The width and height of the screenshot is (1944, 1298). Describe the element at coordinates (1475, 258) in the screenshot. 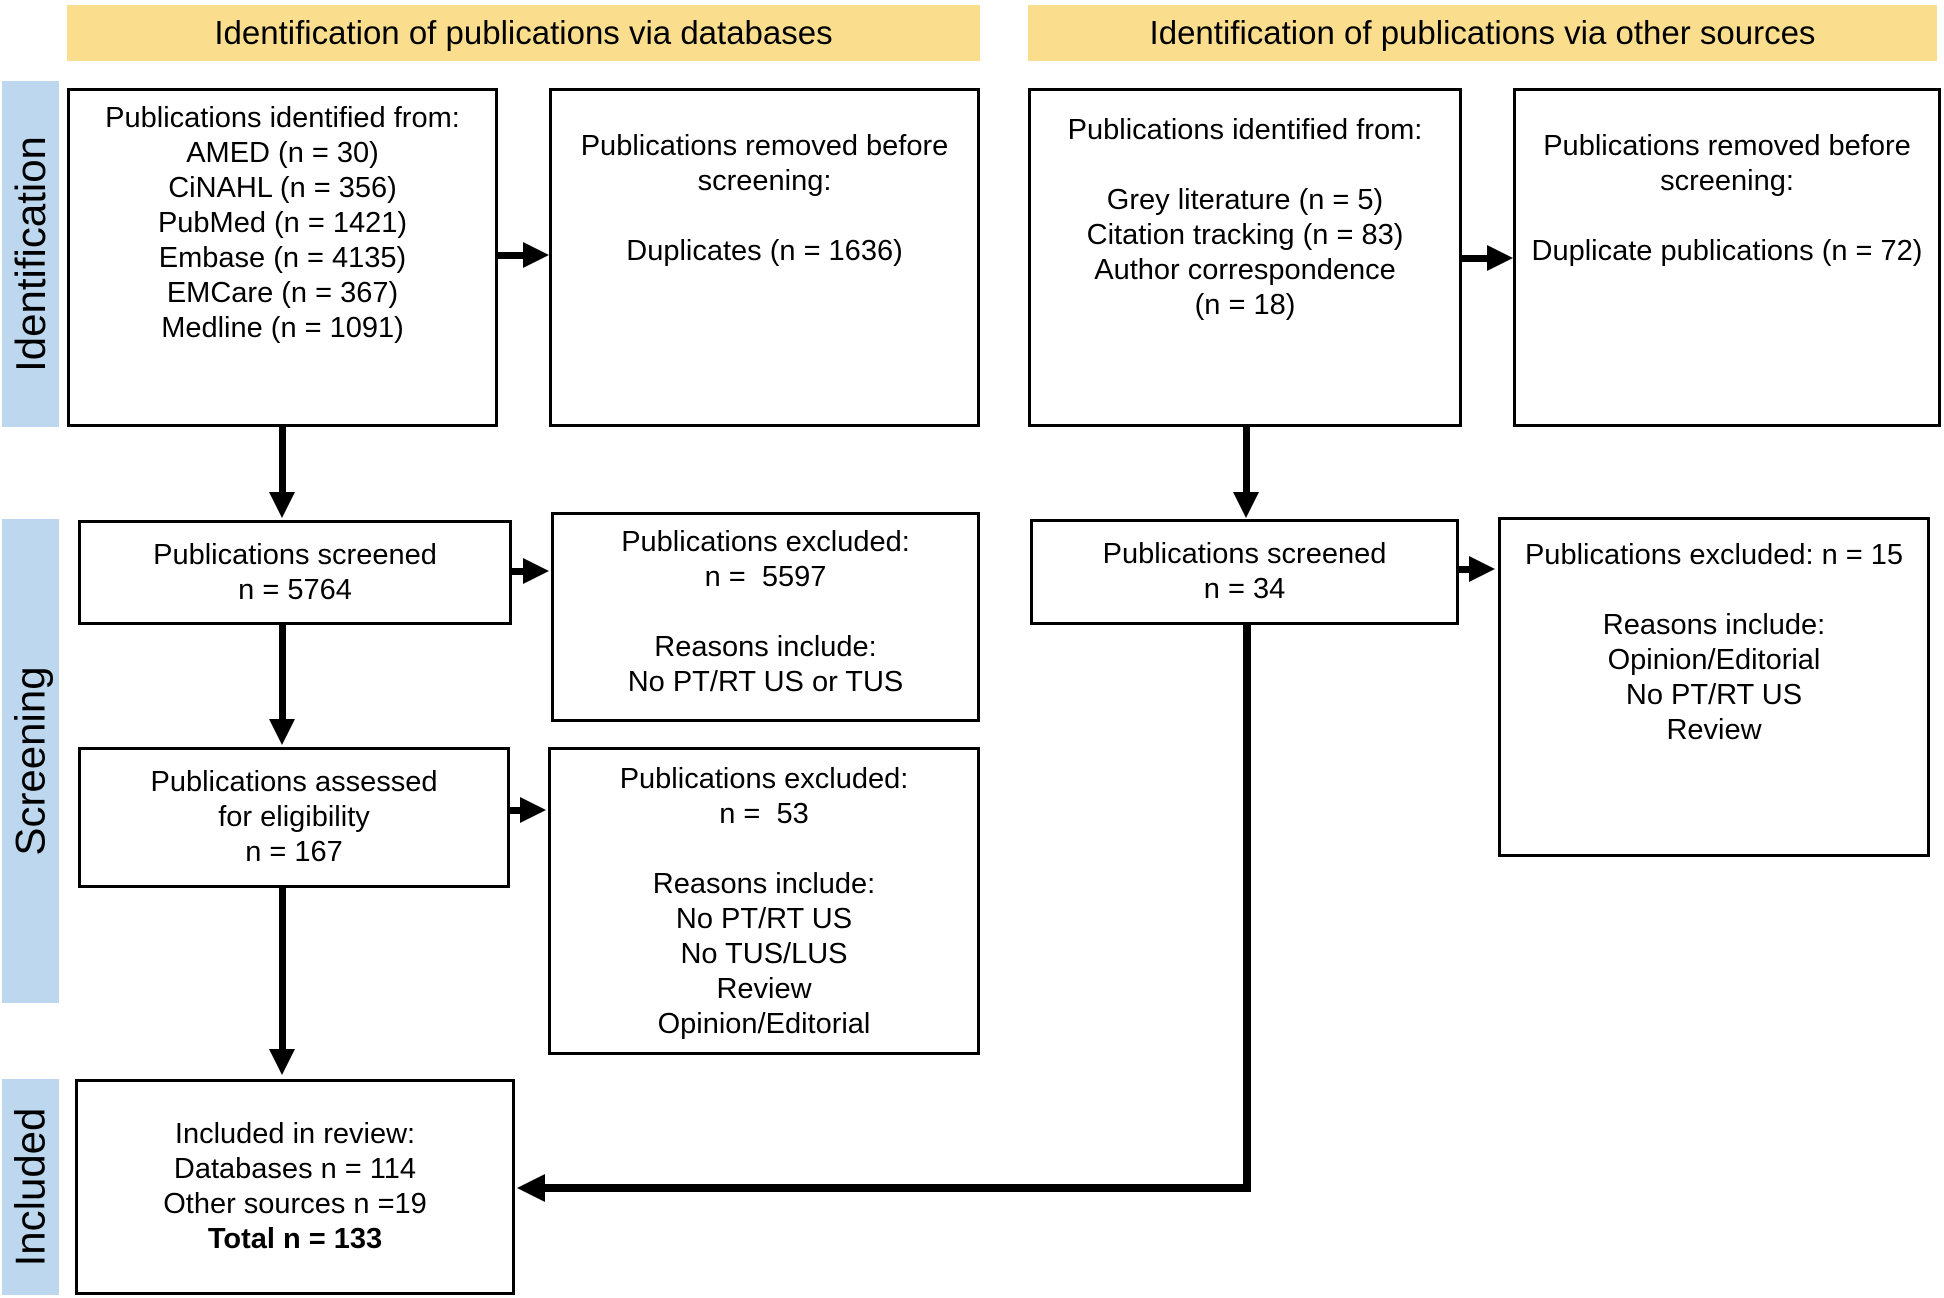

I see `arrow-other-identified-to-removed-shaft` at that location.